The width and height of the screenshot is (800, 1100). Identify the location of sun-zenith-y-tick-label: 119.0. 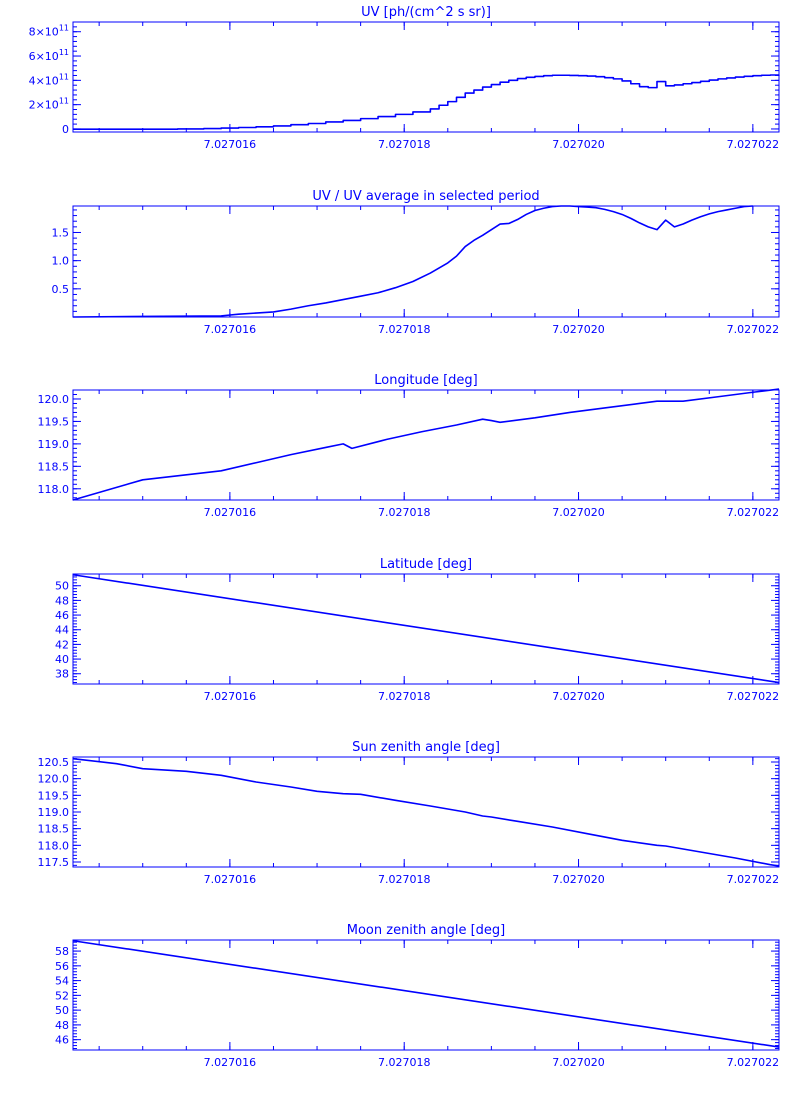
(54, 812).